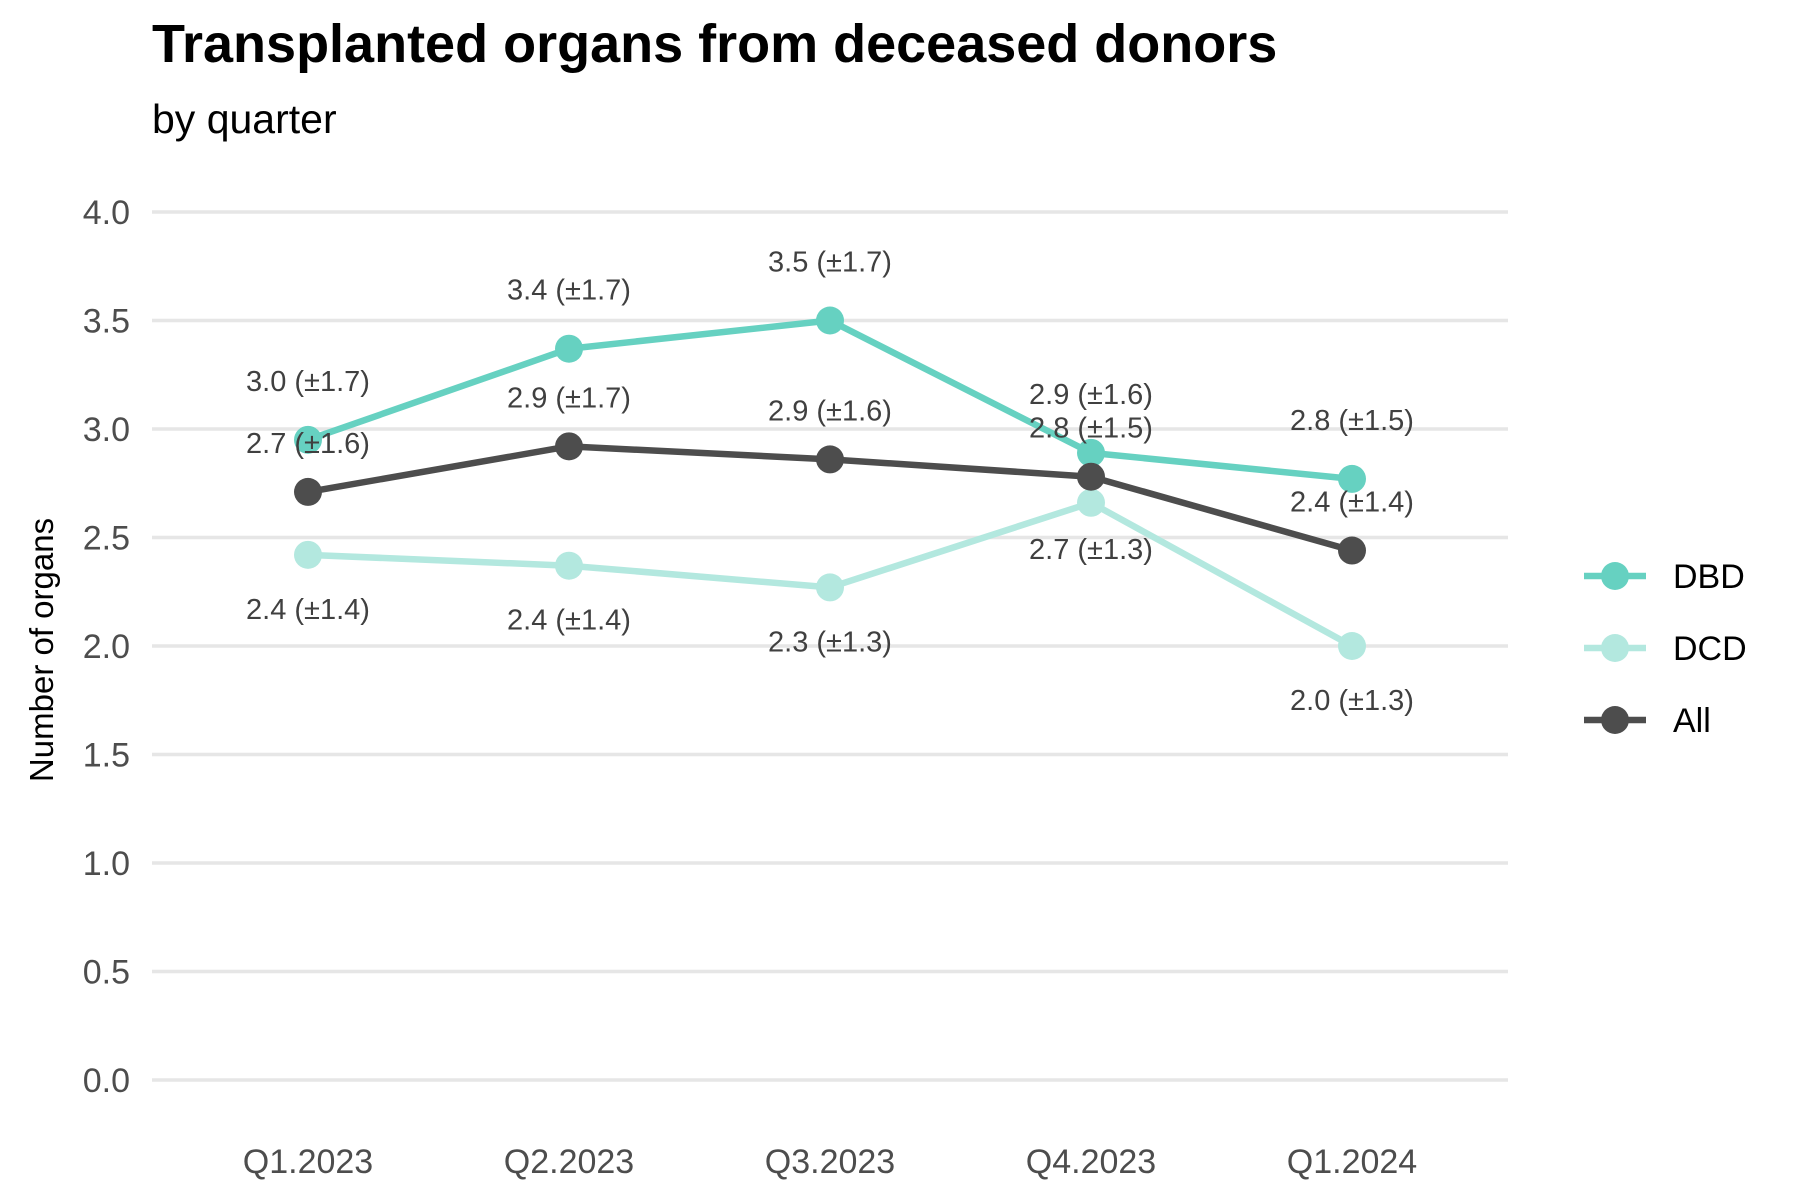 This screenshot has width=1800, height=1200. I want to click on y-tick-label: 2.0, so click(106, 647).